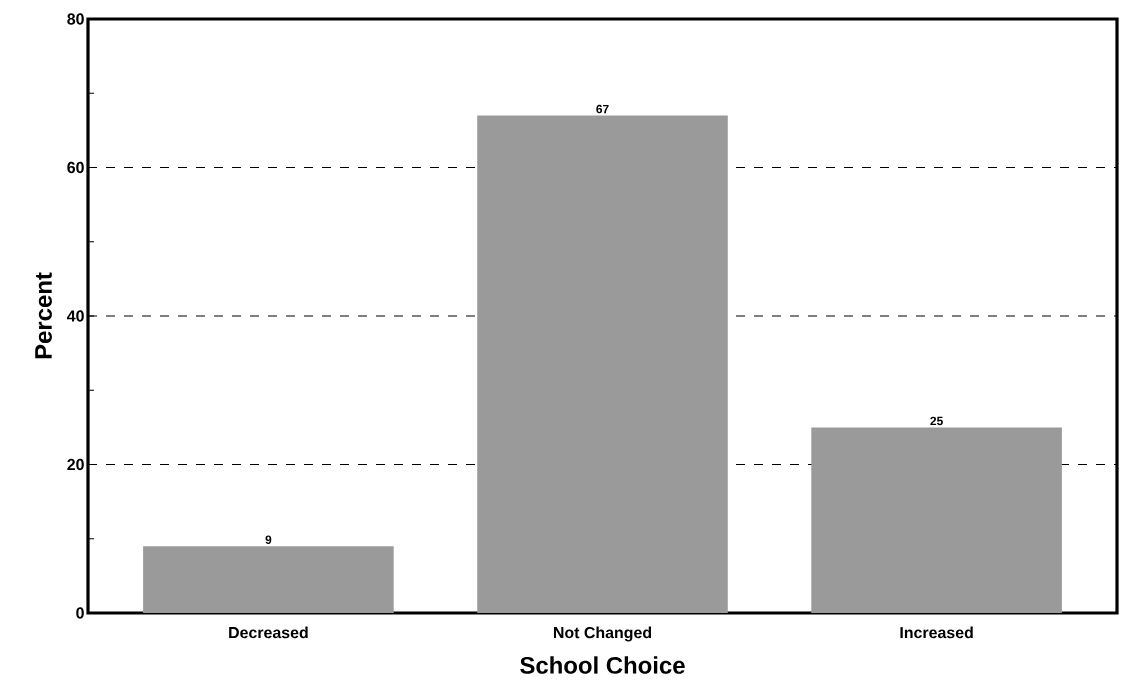 This screenshot has height=685, width=1123. I want to click on data-label: 9, so click(268, 539).